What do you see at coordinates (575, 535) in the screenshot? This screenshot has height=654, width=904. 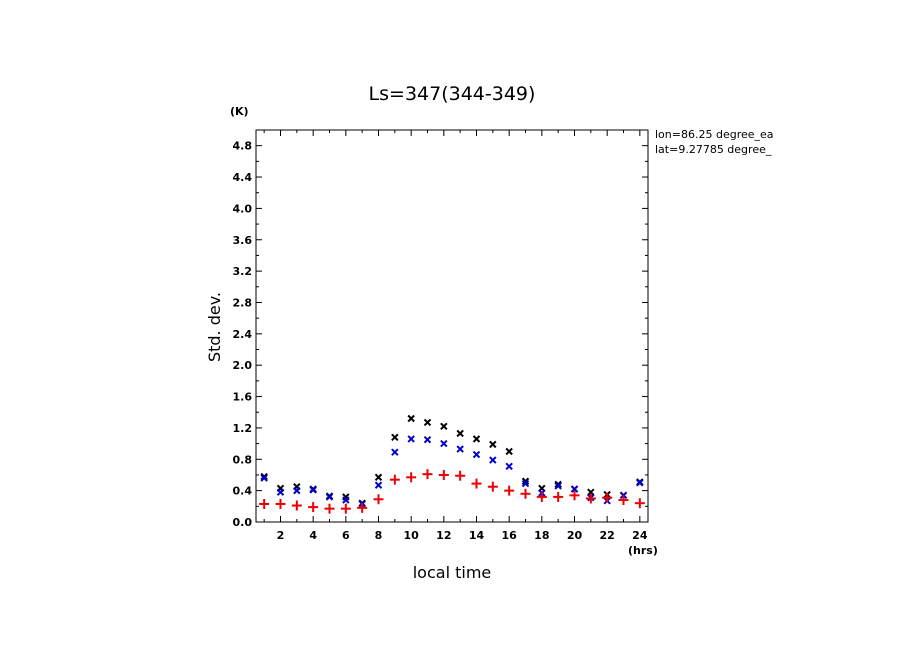 I see `x-tick-label: 20` at bounding box center [575, 535].